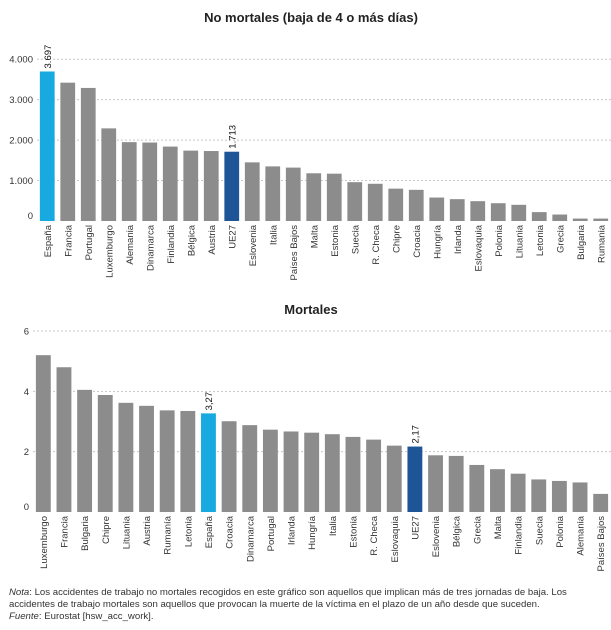 The width and height of the screenshot is (611, 630). I want to click on x-tick-label: Grecia, so click(560, 238).